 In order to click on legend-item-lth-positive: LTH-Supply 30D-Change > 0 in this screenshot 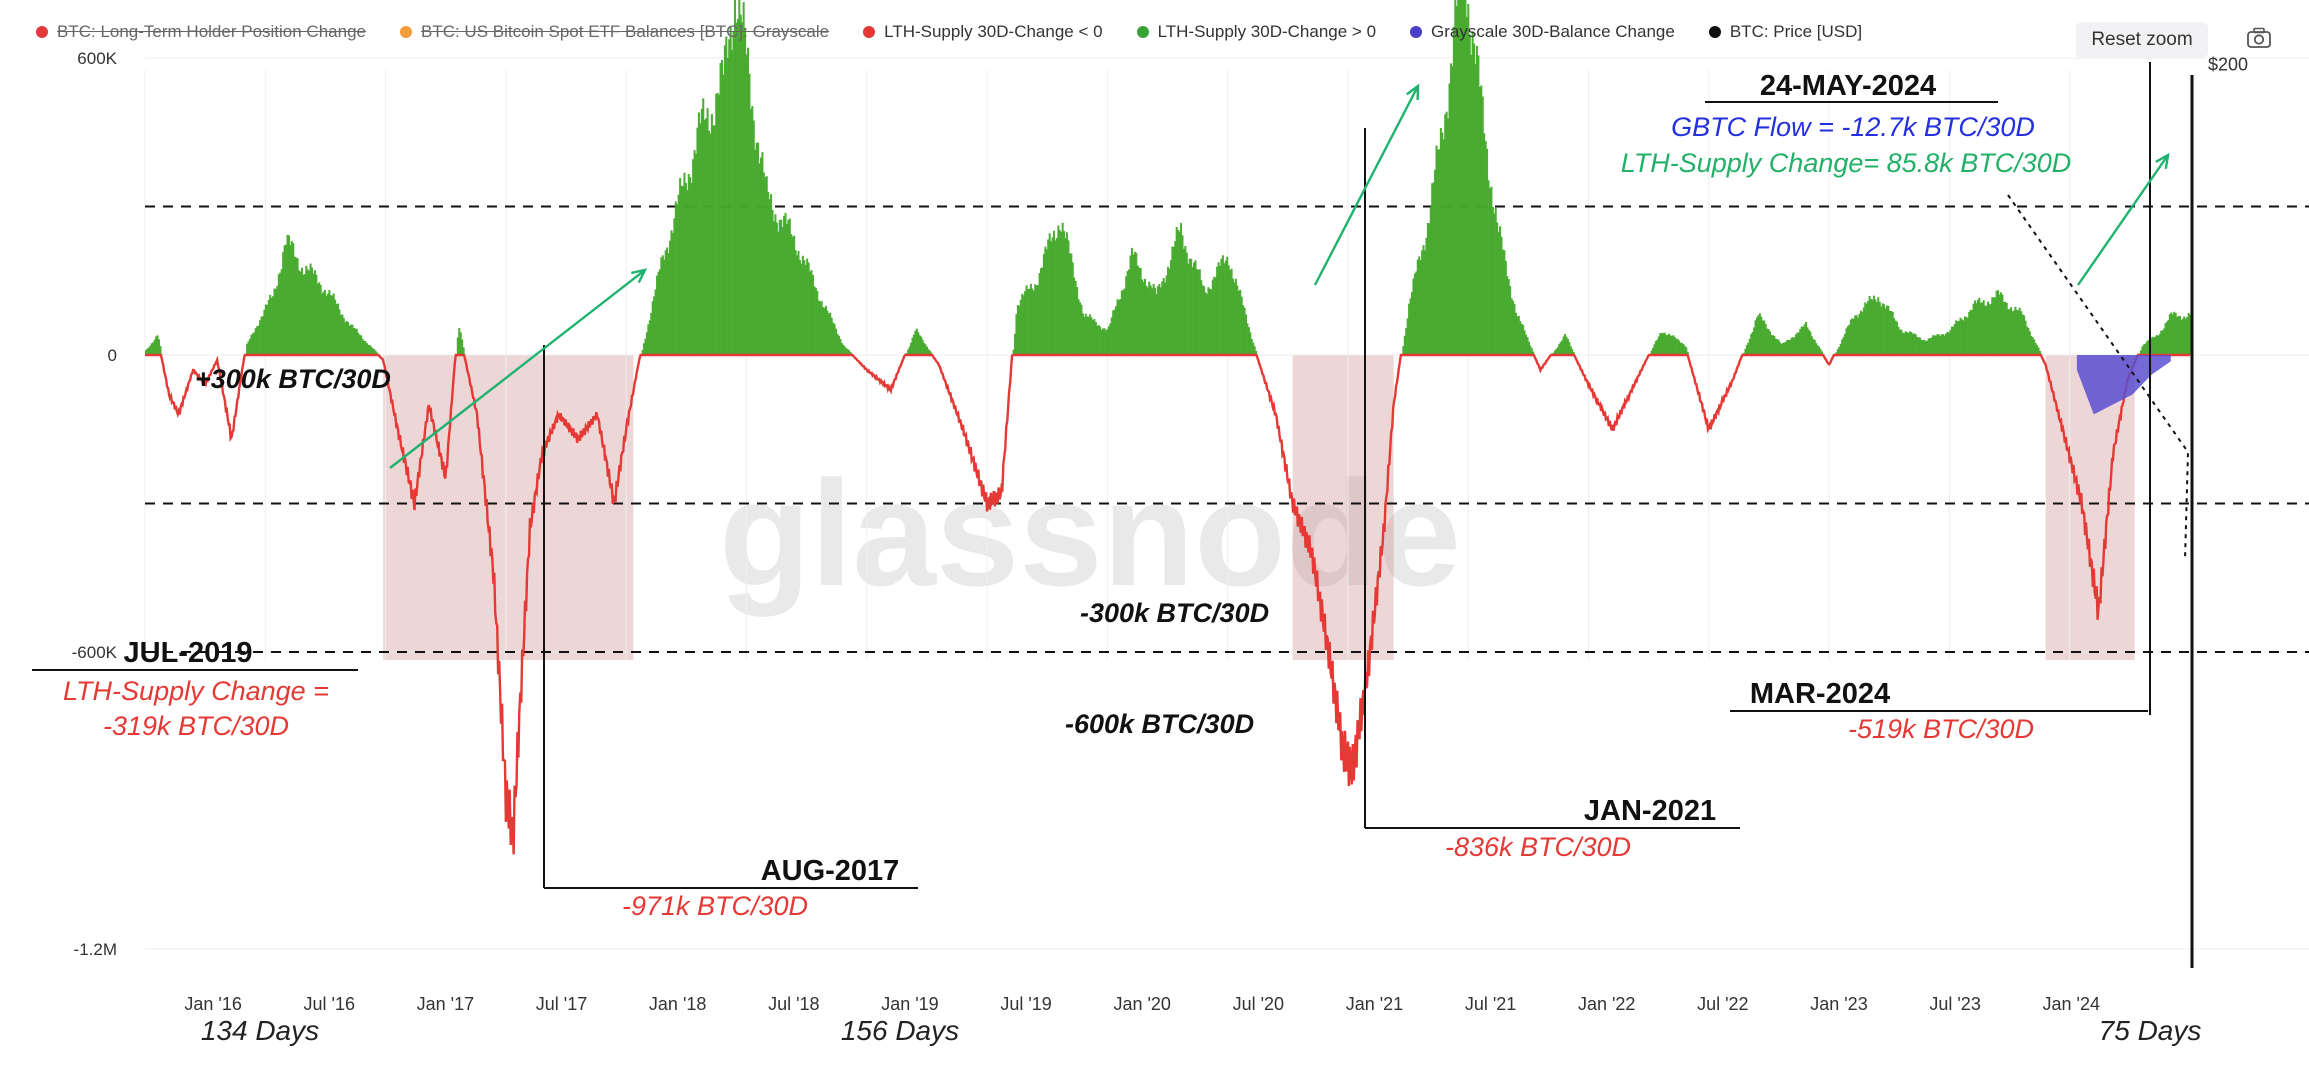, I will do `click(1256, 32)`.